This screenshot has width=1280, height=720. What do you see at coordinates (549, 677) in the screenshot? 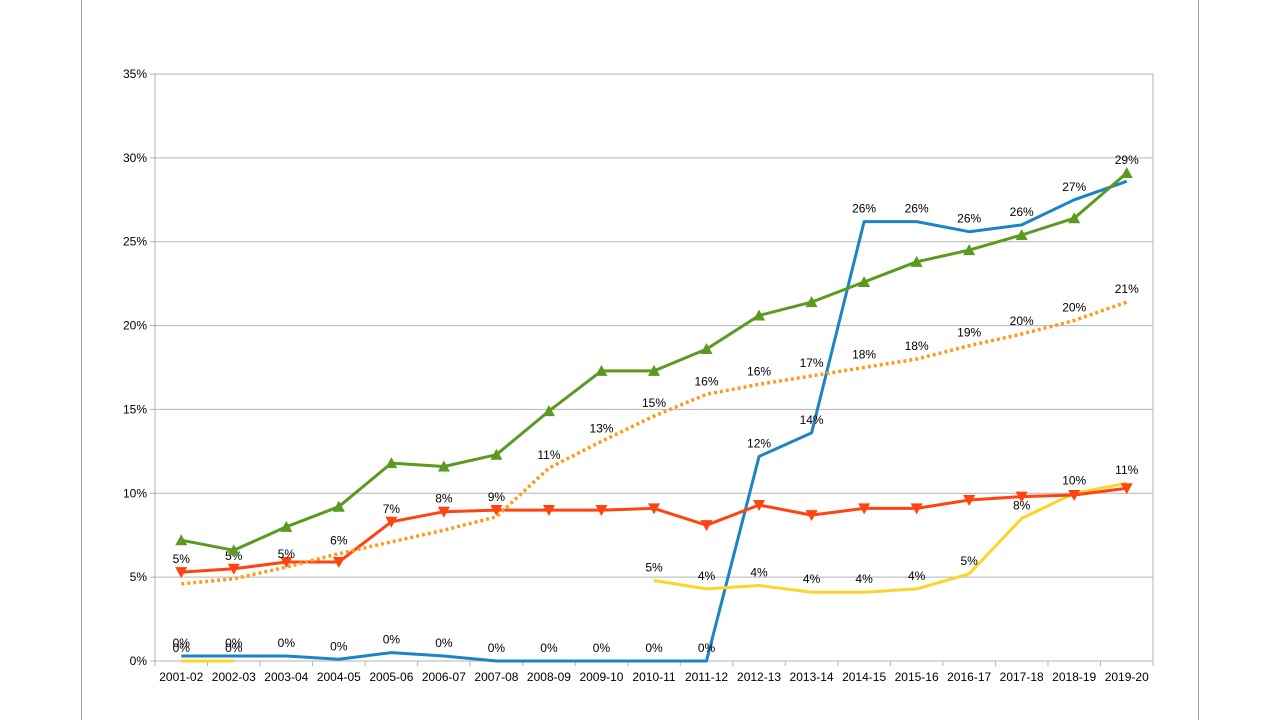
I see `x-tick-label: 2008-09` at bounding box center [549, 677].